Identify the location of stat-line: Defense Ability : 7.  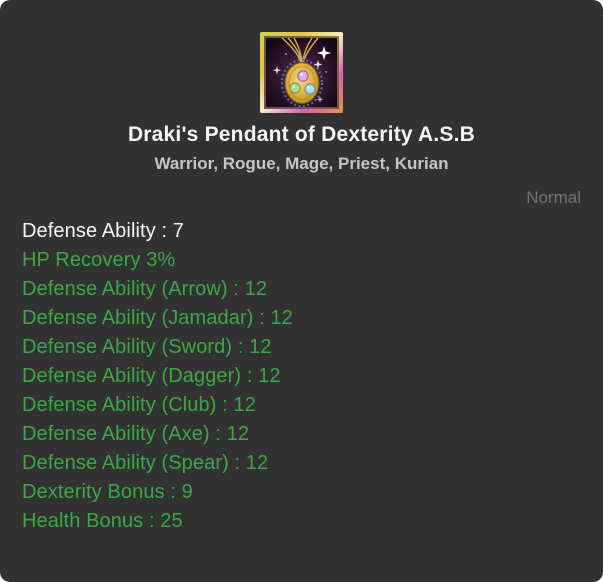
(103, 231).